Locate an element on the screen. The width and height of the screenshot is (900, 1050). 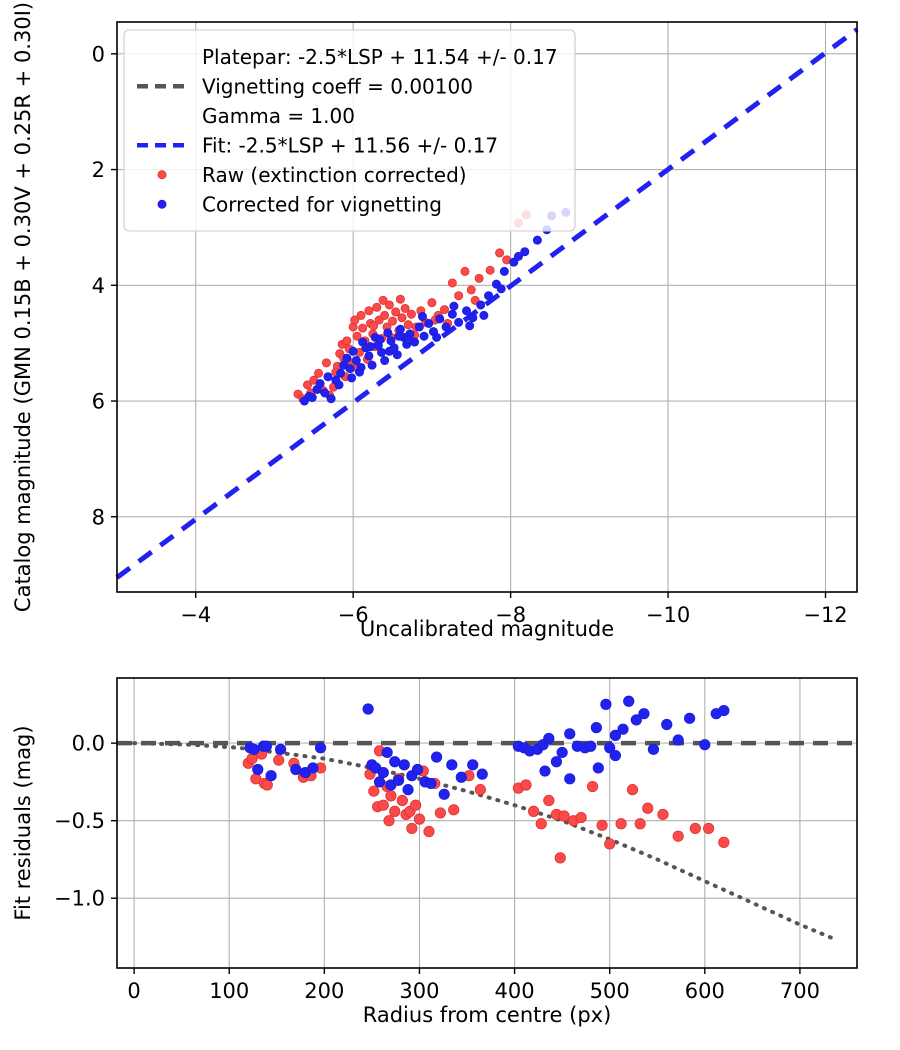
tick-label-x: −10 is located at coordinates (668, 615).